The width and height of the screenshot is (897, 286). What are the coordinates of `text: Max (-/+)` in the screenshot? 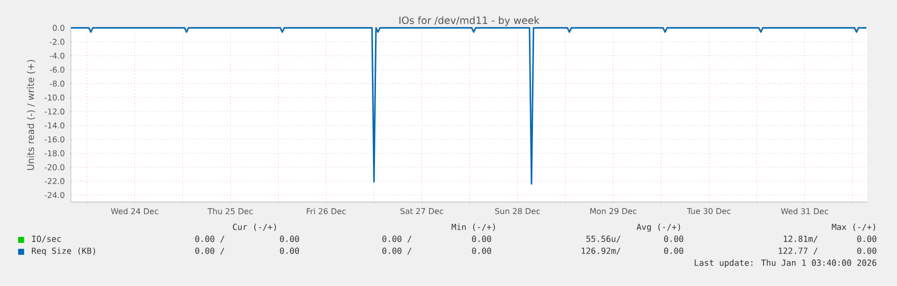 It's located at (854, 228).